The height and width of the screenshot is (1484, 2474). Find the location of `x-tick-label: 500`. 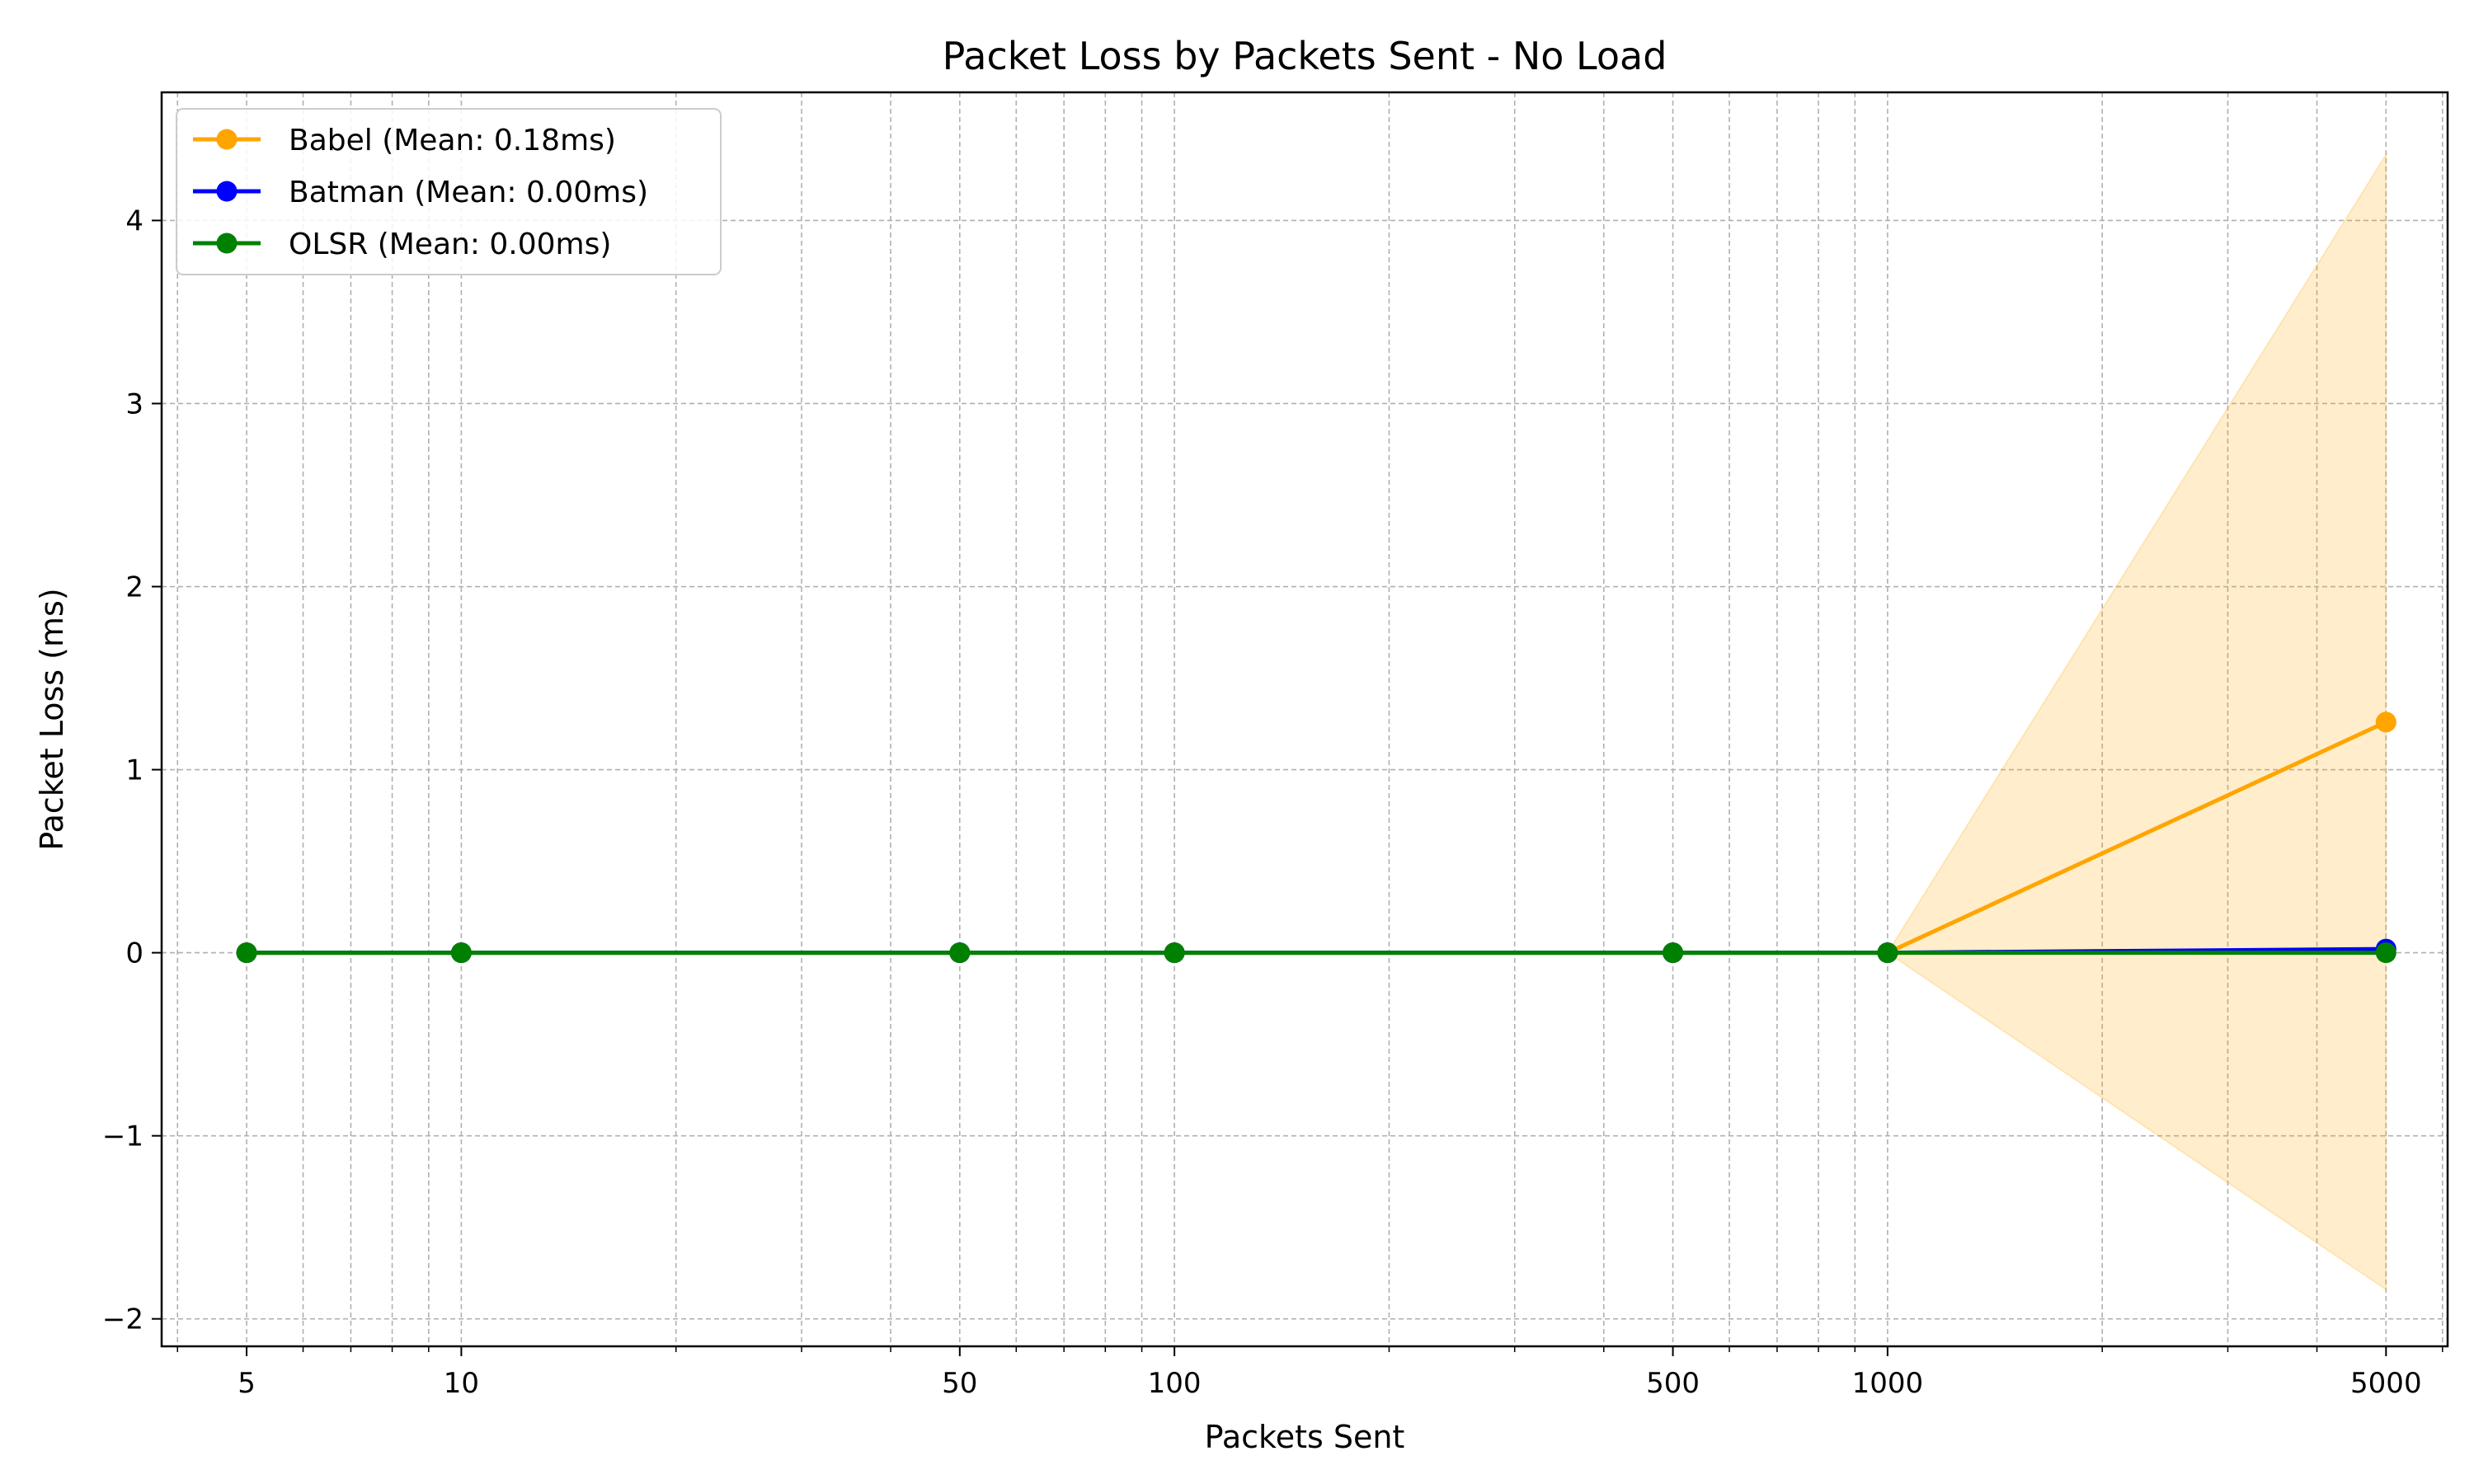

x-tick-label: 500 is located at coordinates (1673, 1383).